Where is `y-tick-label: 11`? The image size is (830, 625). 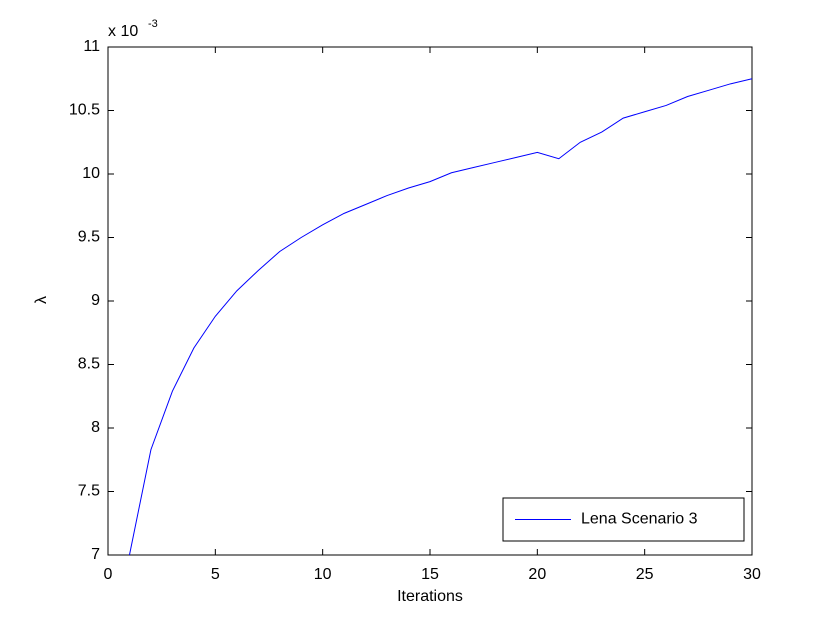
y-tick-label: 11 is located at coordinates (91, 46).